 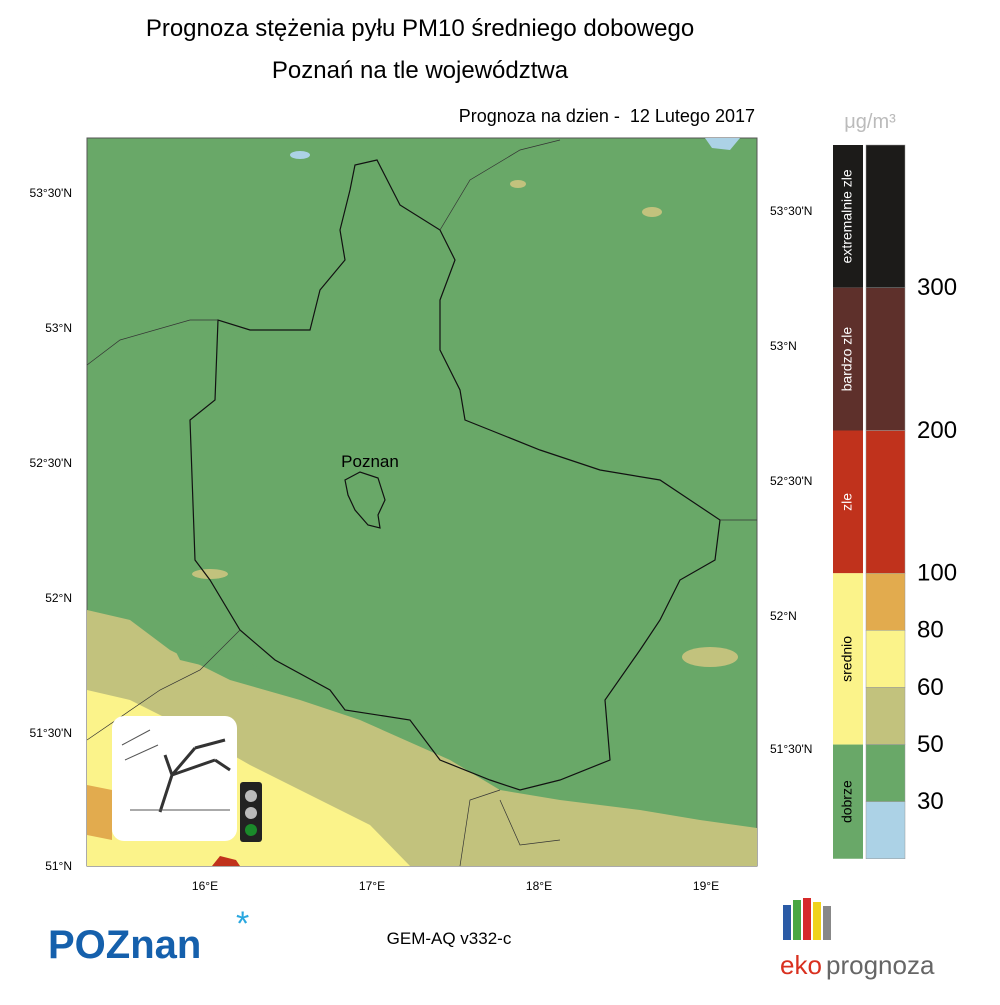 What do you see at coordinates (420, 70) in the screenshot?
I see `subtitle: Poznań na tle województwa` at bounding box center [420, 70].